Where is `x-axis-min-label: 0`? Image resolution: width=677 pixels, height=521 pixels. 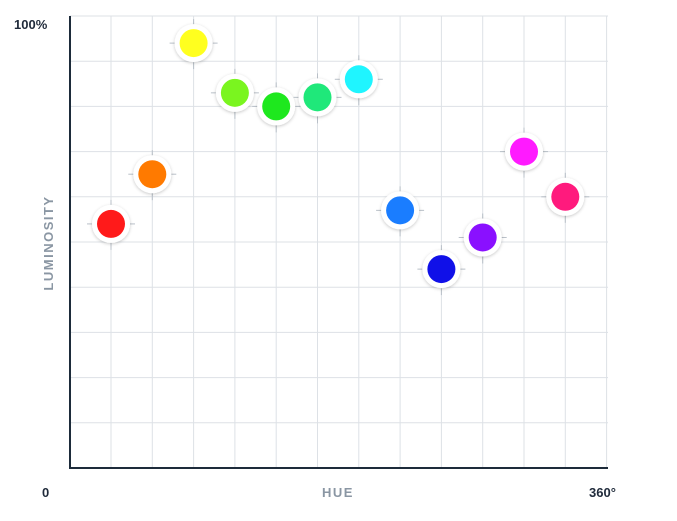
x-axis-min-label: 0 is located at coordinates (45, 492).